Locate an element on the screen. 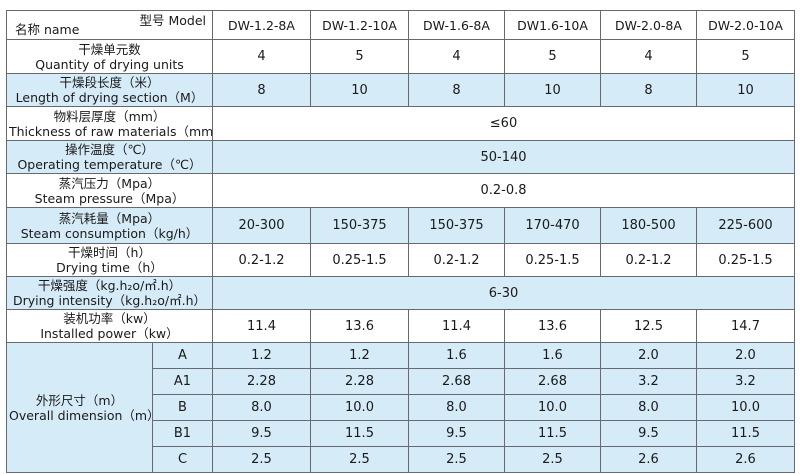 The width and height of the screenshot is (800, 474). row-label: 干燥段长度（米） Length of drying section（M） is located at coordinates (109, 90).